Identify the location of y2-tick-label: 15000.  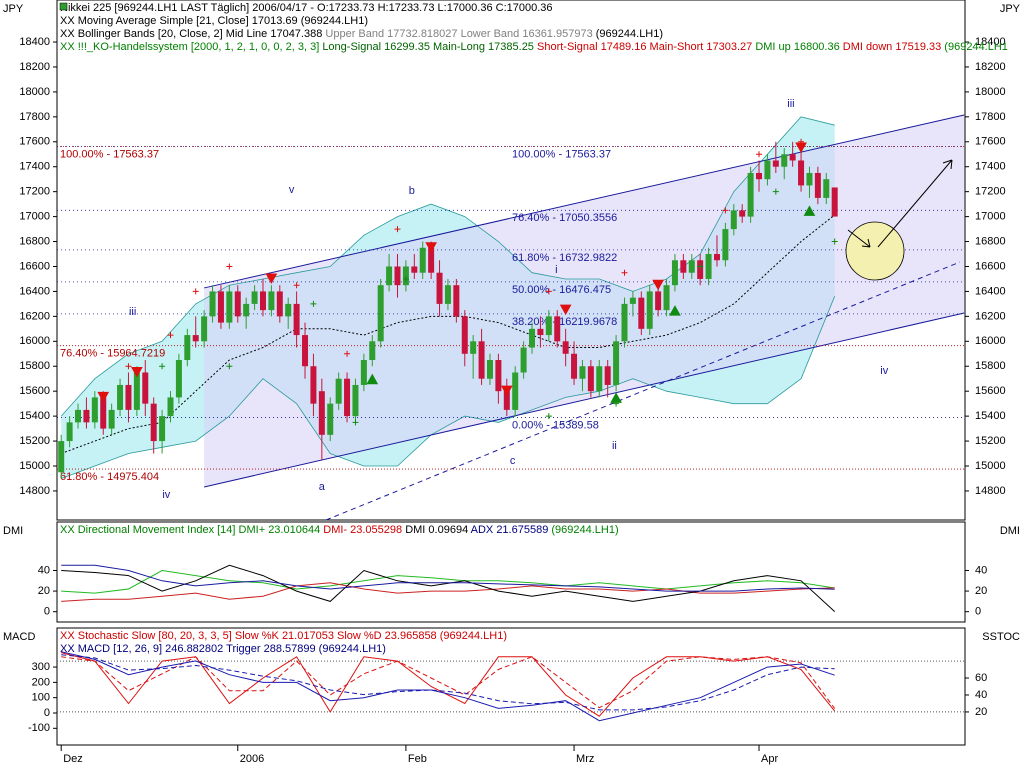
(990, 466).